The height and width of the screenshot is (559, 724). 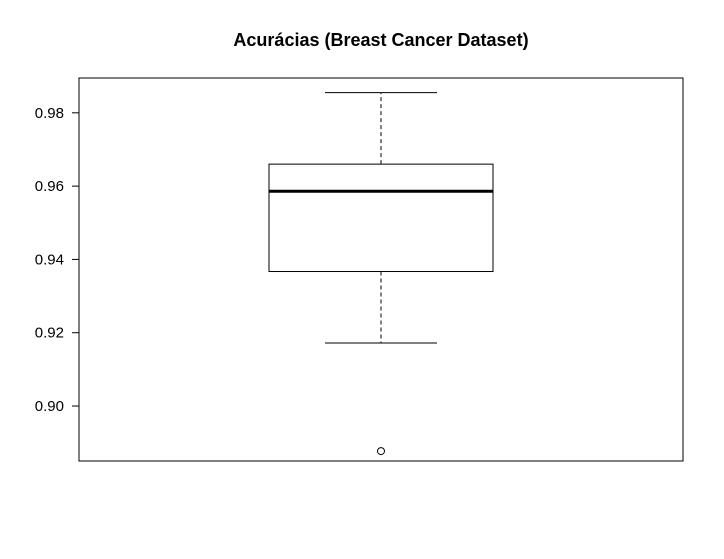 I want to click on outlier-point, so click(x=381, y=451).